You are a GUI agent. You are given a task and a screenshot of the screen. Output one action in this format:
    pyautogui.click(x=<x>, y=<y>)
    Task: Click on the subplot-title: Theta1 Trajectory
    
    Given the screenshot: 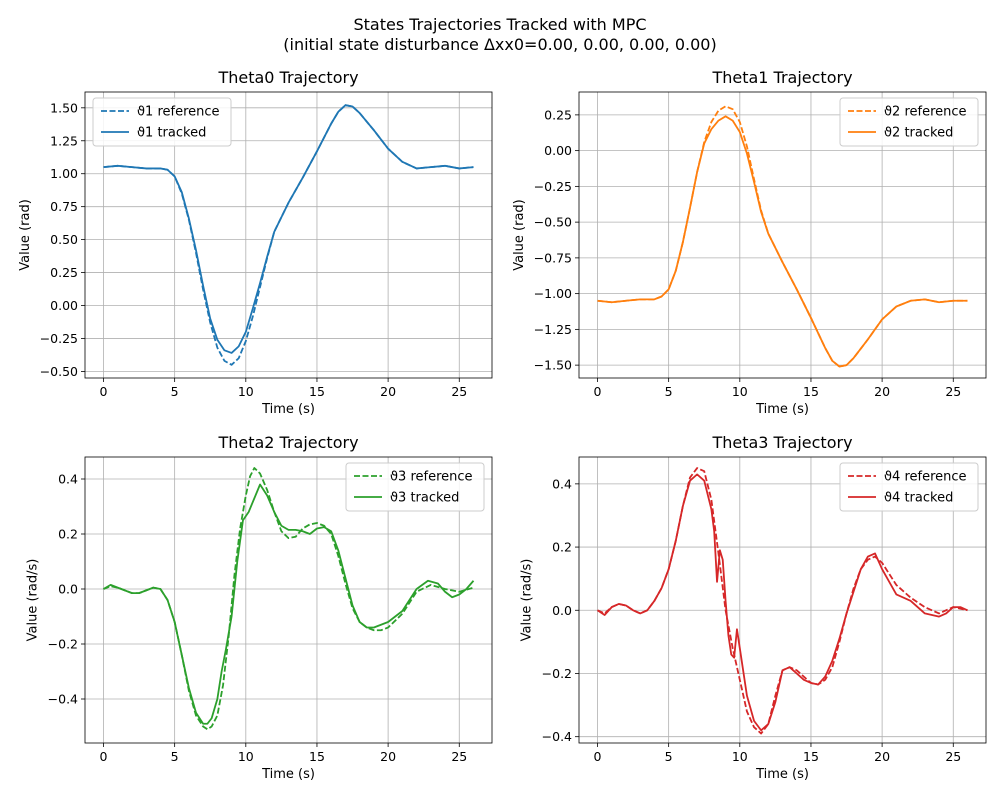 What is the action you would take?
    pyautogui.click(x=781, y=77)
    